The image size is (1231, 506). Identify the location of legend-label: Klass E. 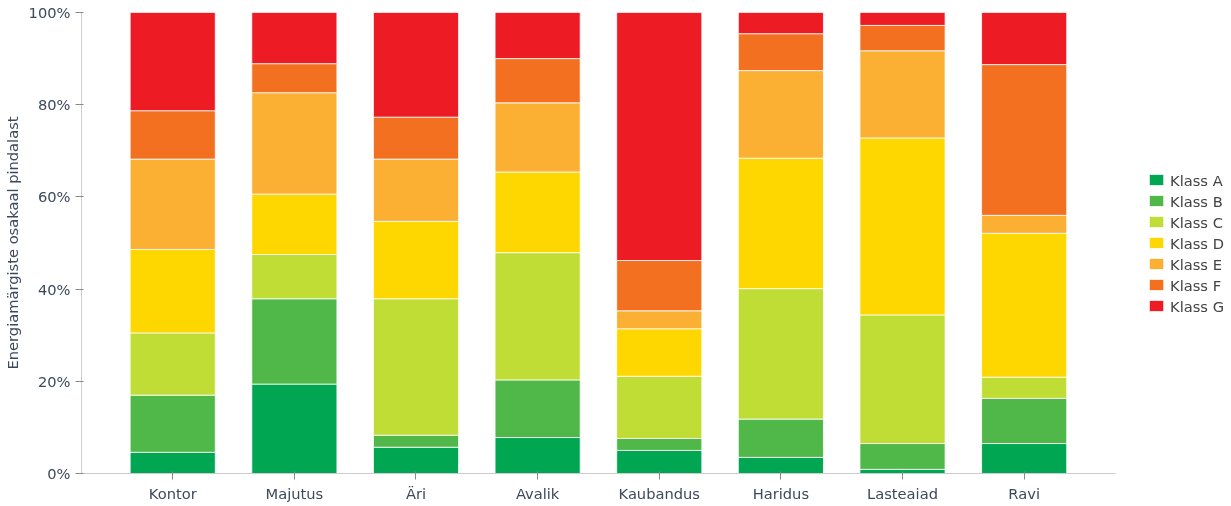
(1196, 263).